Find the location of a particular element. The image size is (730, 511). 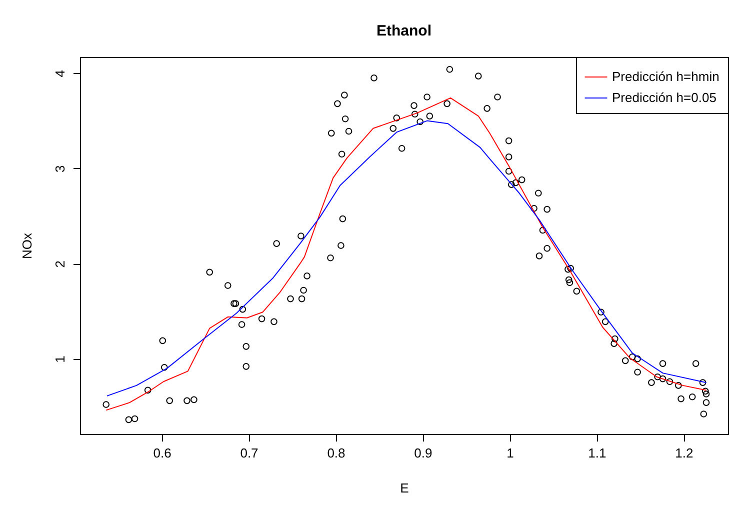

legend-label: Predicción h=0.05 is located at coordinates (664, 97).